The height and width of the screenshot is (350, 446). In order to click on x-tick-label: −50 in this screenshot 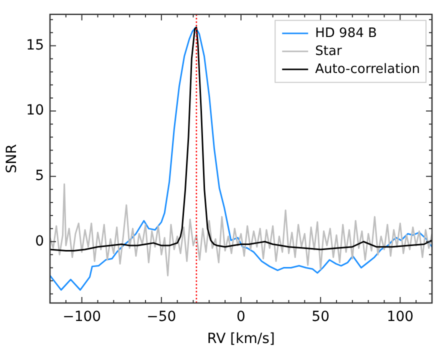, I will do `click(161, 317)`.